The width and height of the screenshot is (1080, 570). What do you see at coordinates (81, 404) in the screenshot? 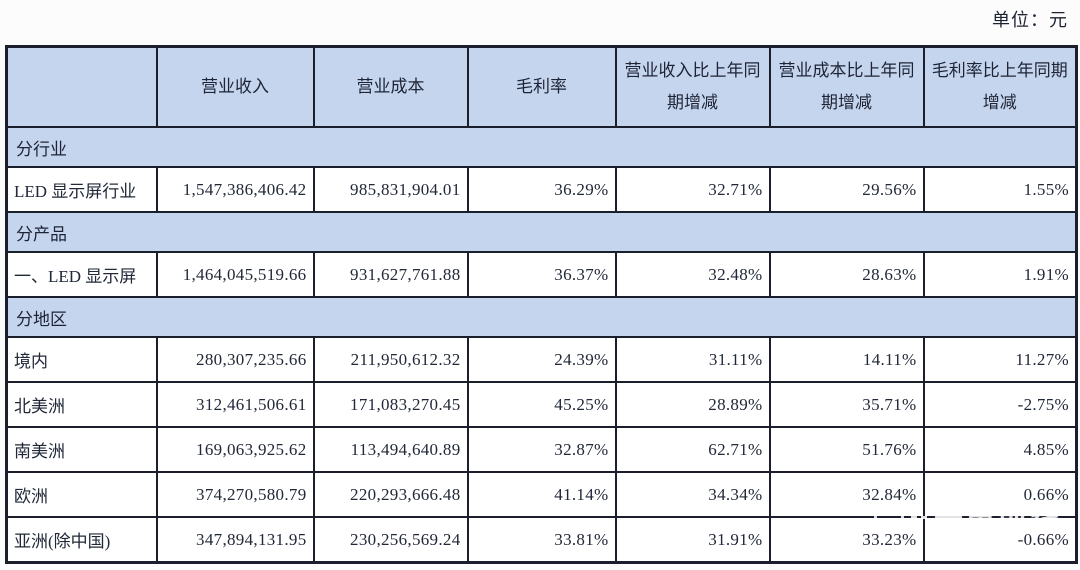
I see `row-label: 北美洲` at bounding box center [81, 404].